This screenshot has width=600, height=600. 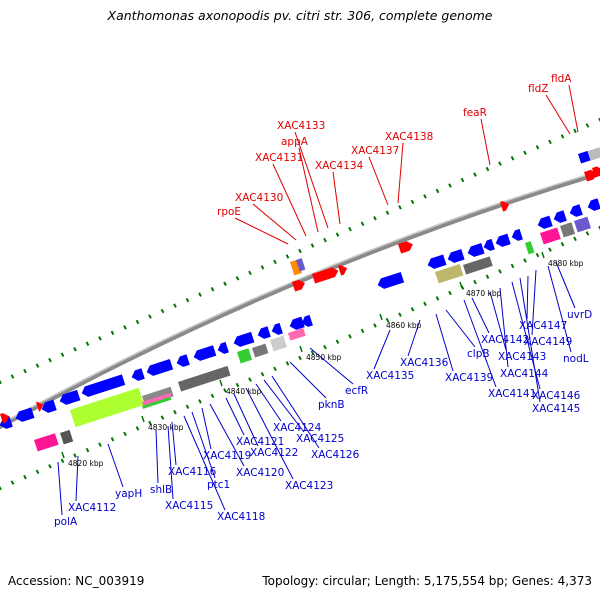 I want to click on slate-block, so click(x=583, y=224).